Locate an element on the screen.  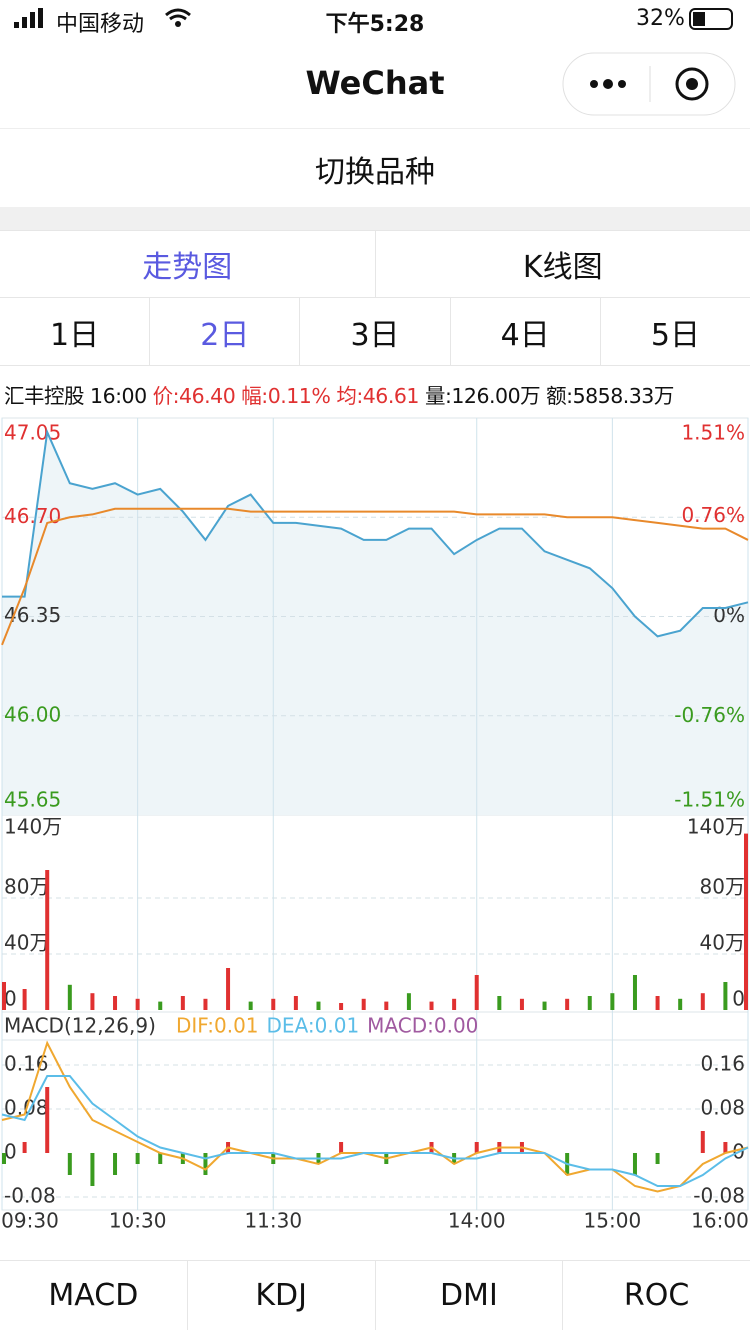
tab: 1日 is located at coordinates (75, 331).